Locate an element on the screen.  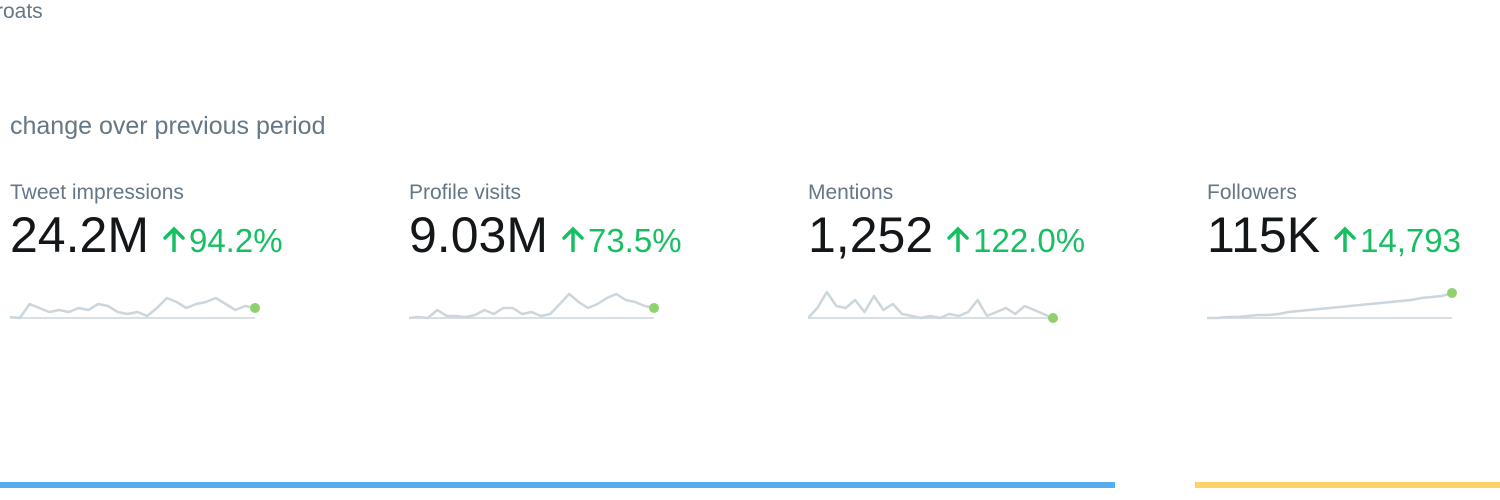
metric-value: 24.2M is located at coordinates (79, 235).